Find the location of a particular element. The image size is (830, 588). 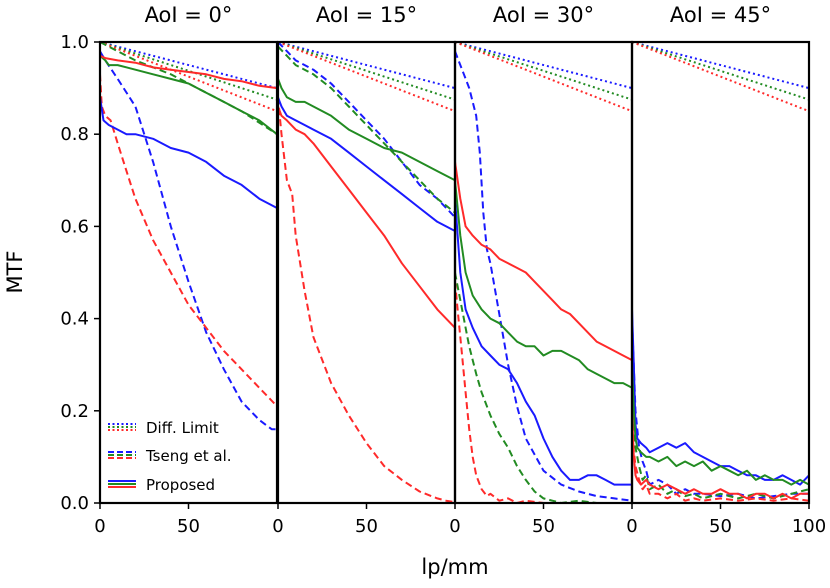

legend-entry: Tseng et al. is located at coordinates (170, 456).